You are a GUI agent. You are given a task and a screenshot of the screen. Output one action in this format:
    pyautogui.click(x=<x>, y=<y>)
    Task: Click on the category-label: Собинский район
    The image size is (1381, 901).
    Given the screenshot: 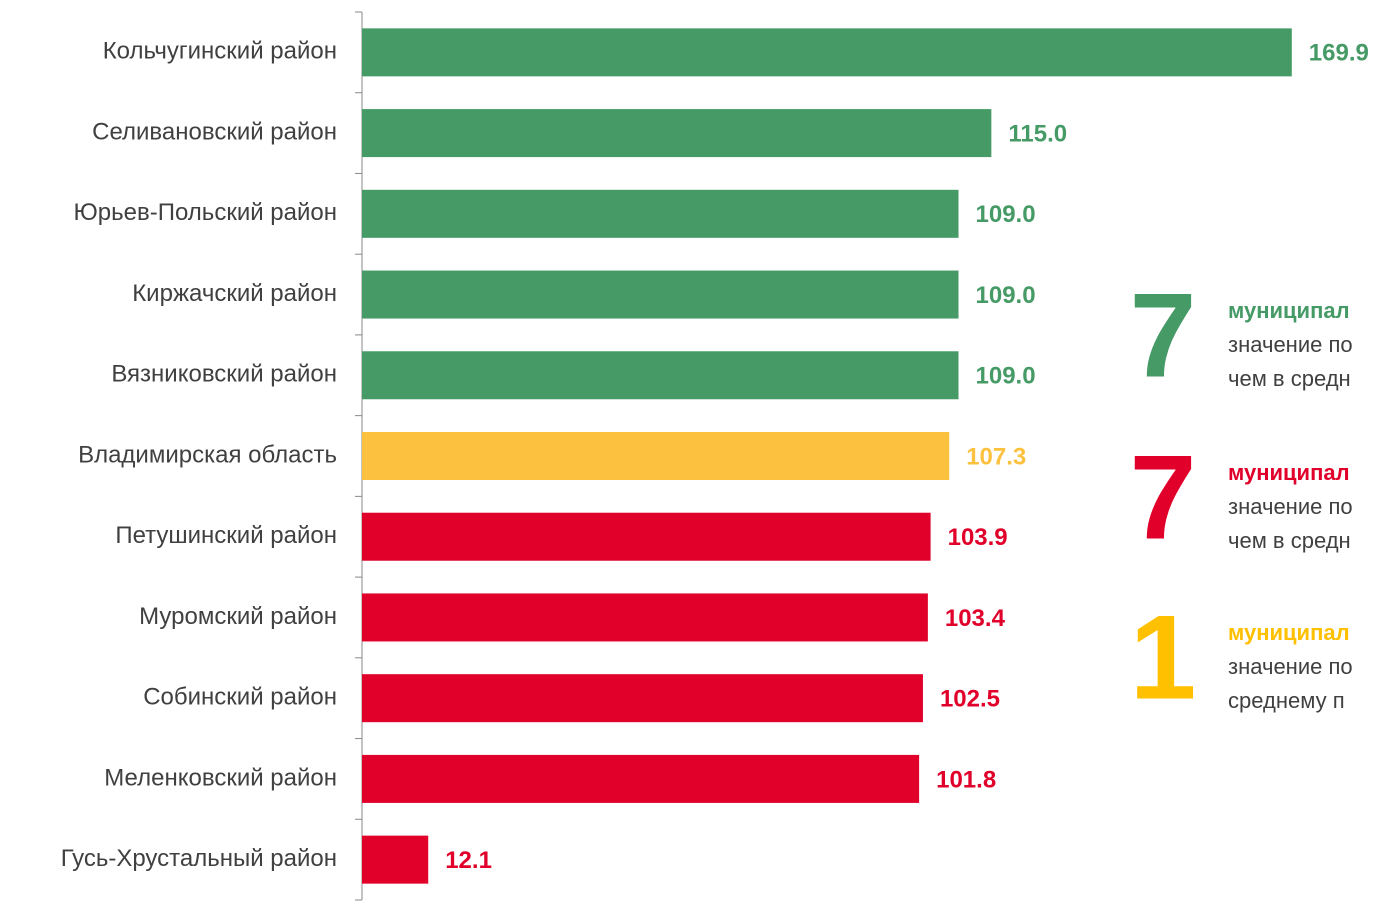 What is the action you would take?
    pyautogui.click(x=240, y=697)
    